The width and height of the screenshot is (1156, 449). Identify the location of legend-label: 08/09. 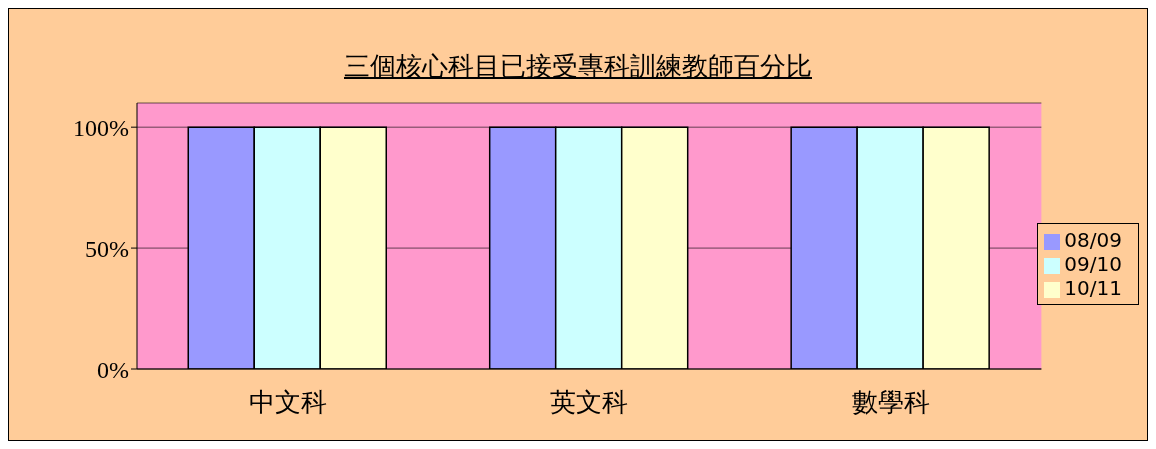
(1093, 240).